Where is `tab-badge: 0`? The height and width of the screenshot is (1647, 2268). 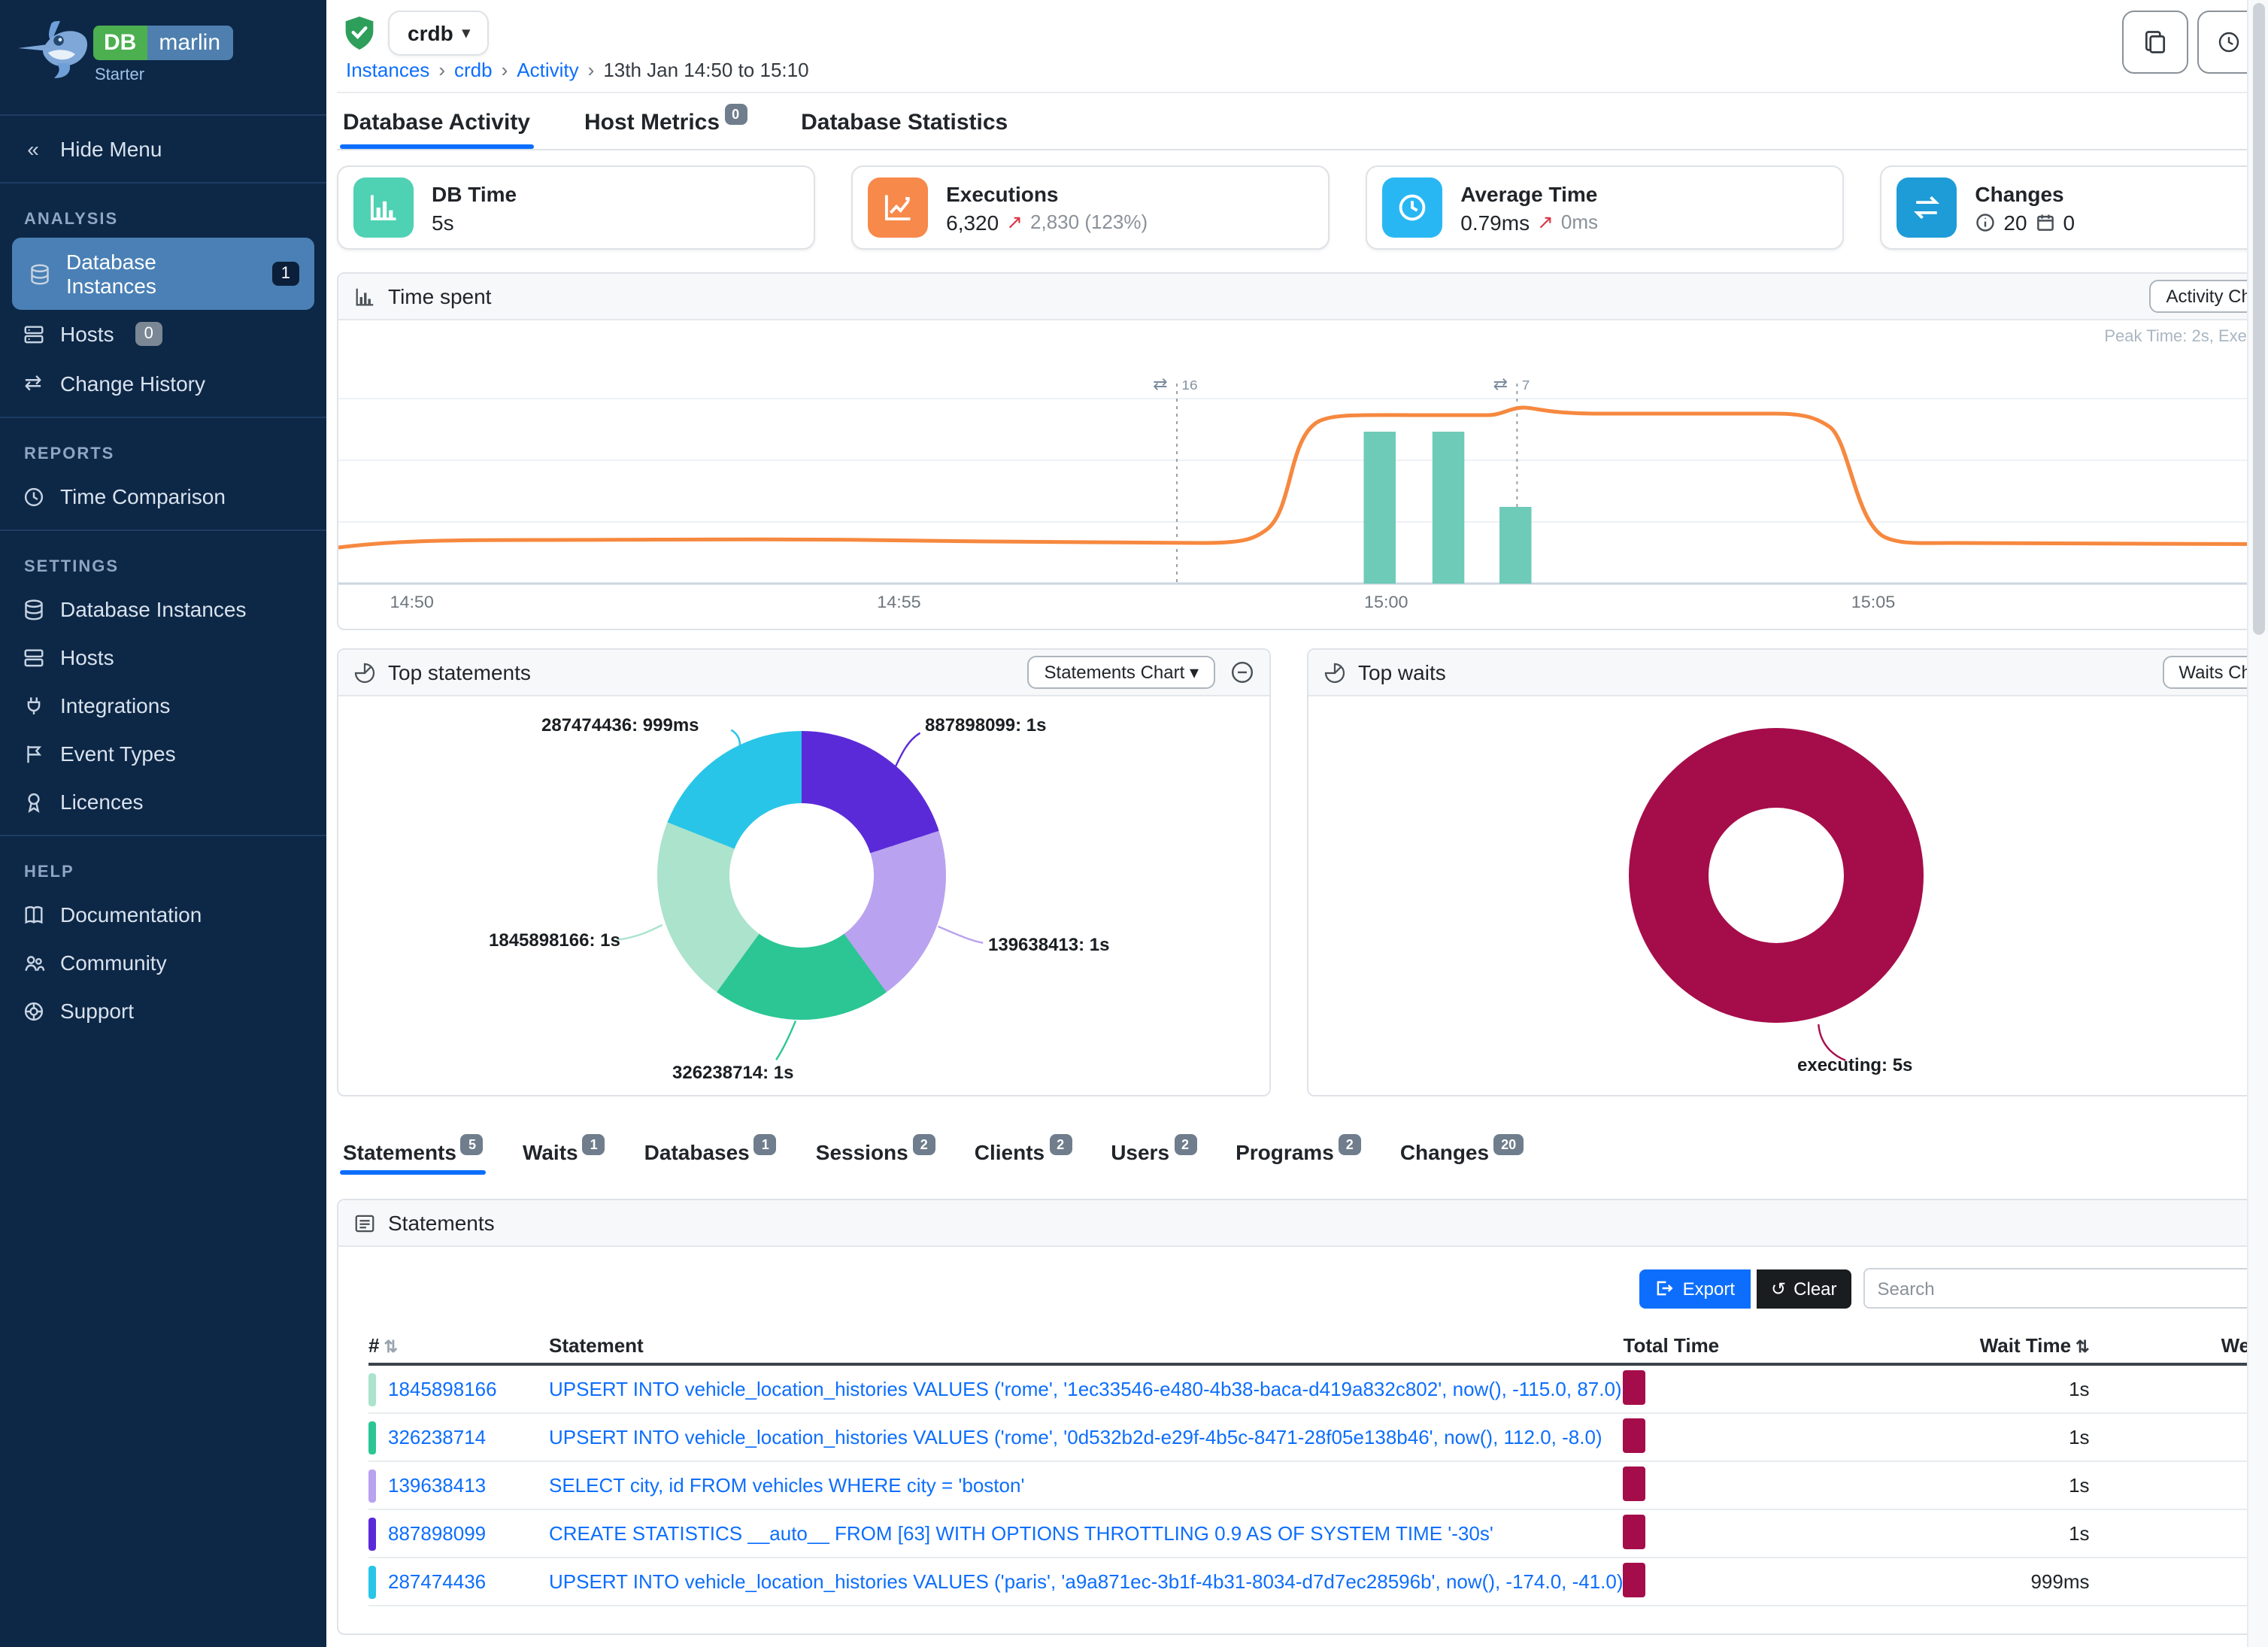
tab-badge: 0 is located at coordinates (735, 114).